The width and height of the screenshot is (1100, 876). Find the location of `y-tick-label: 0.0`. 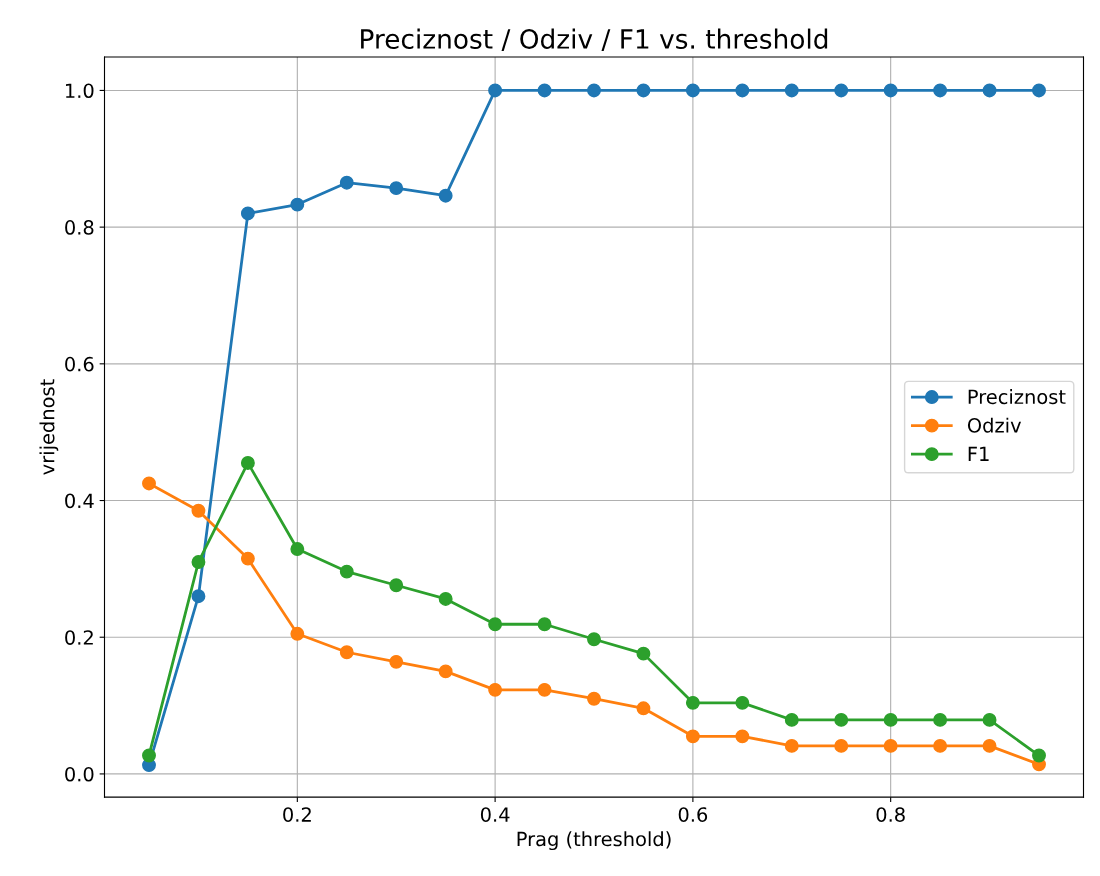

y-tick-label: 0.0 is located at coordinates (79, 774).